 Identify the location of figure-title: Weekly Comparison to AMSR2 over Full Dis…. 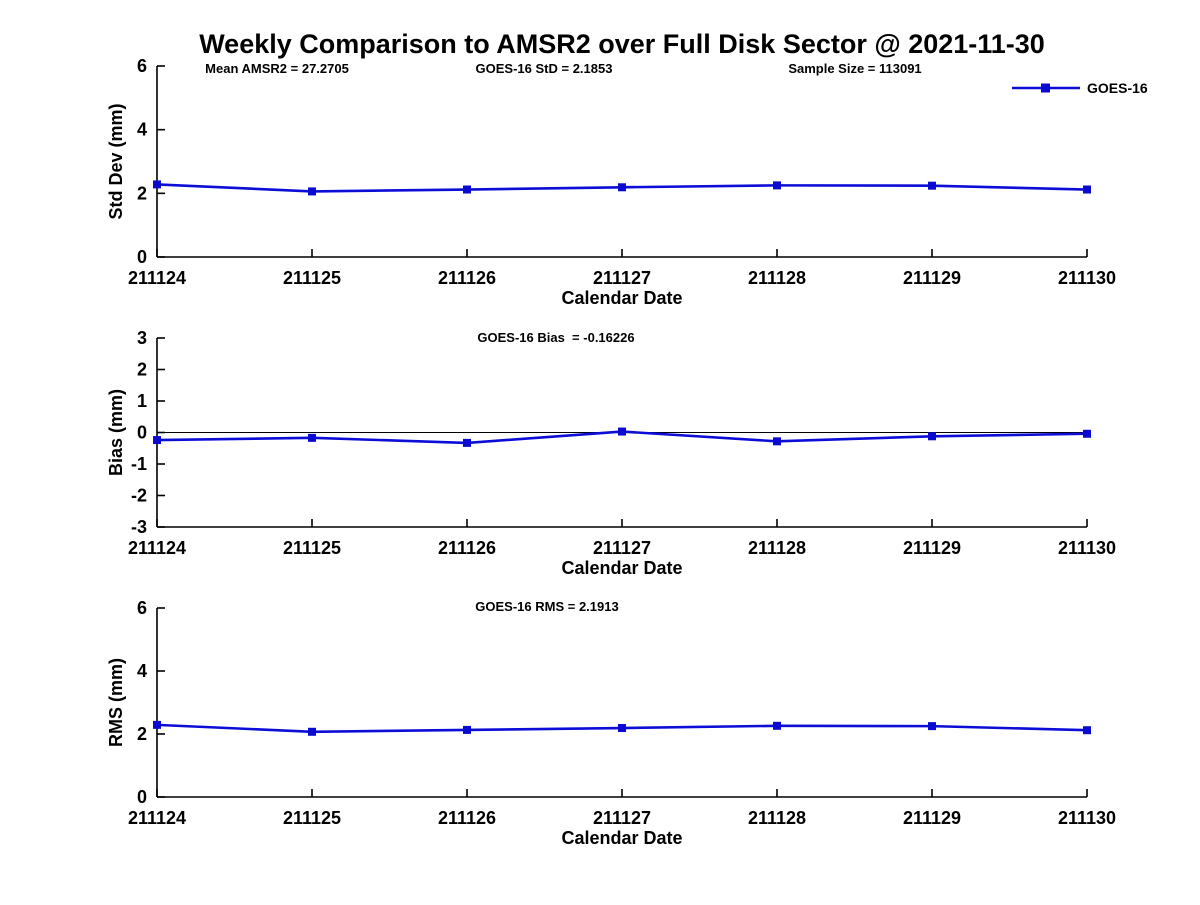
(622, 44).